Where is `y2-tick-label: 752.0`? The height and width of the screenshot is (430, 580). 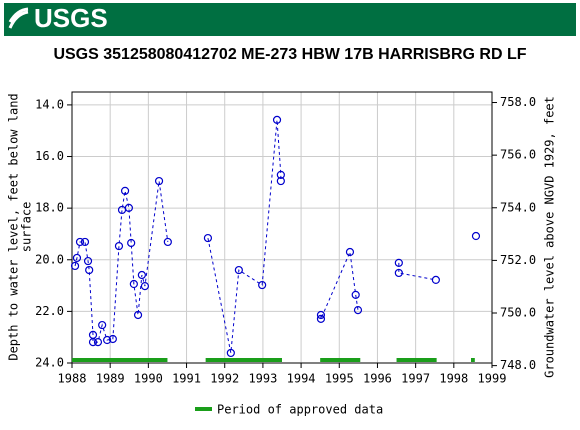 y2-tick-label: 752.0 is located at coordinates (518, 260).